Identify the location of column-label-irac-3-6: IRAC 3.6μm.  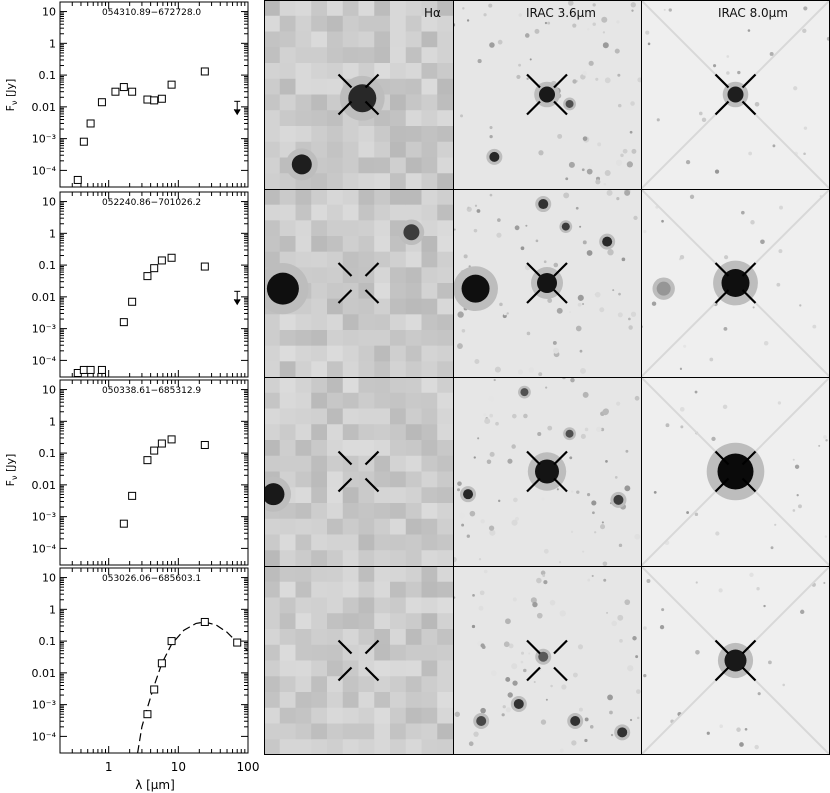
(561, 13).